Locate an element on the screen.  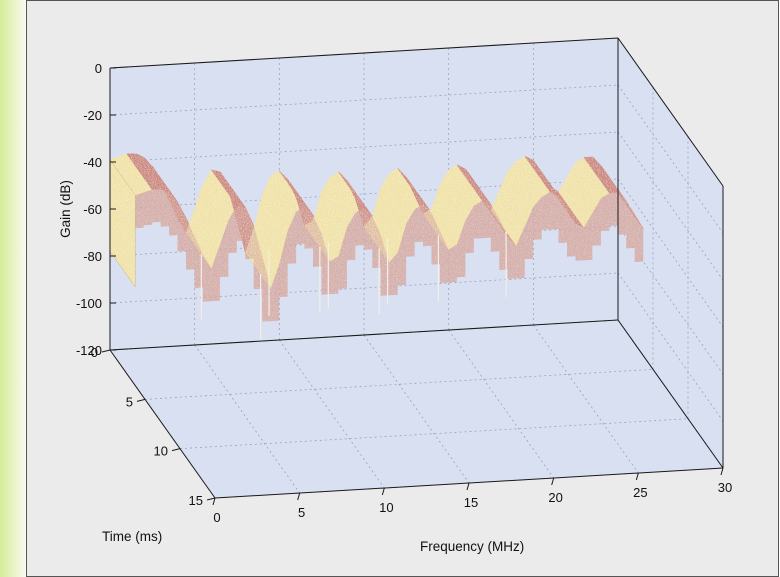
z-tick-label: -100 is located at coordinates (89, 303).